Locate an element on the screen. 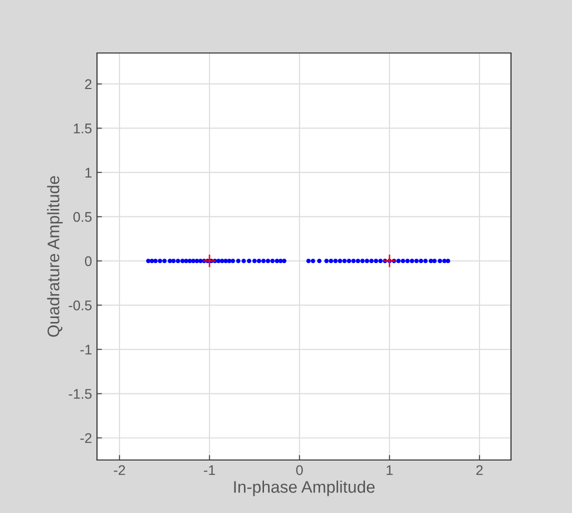 Image resolution: width=572 pixels, height=513 pixels. x-tick-label: 2 is located at coordinates (479, 470).